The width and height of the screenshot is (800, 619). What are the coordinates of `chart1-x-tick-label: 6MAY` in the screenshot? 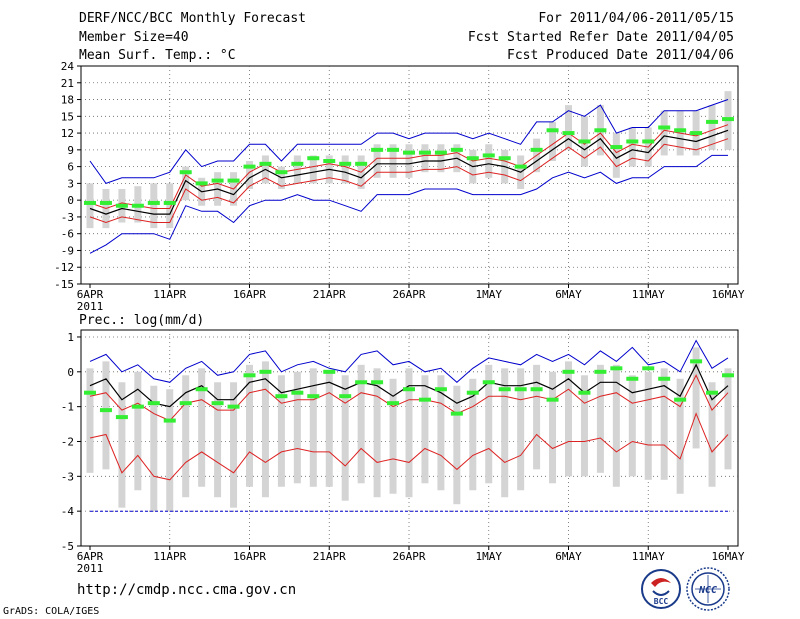 It's located at (568, 556).